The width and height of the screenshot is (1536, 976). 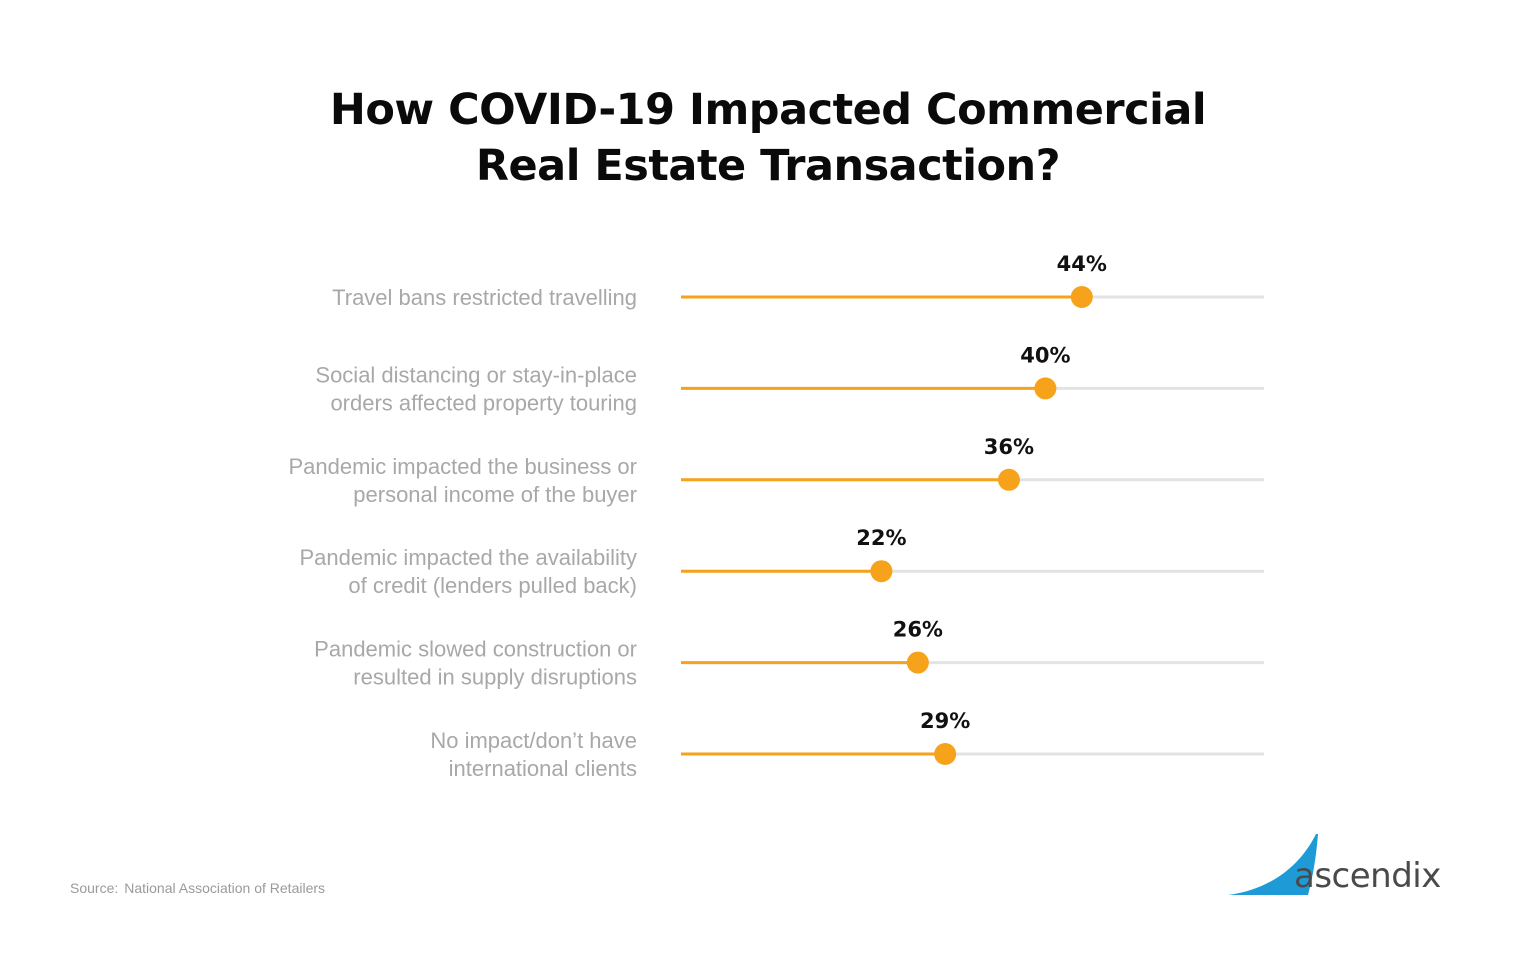 I want to click on category-label: orders affected property touring, so click(x=483, y=402).